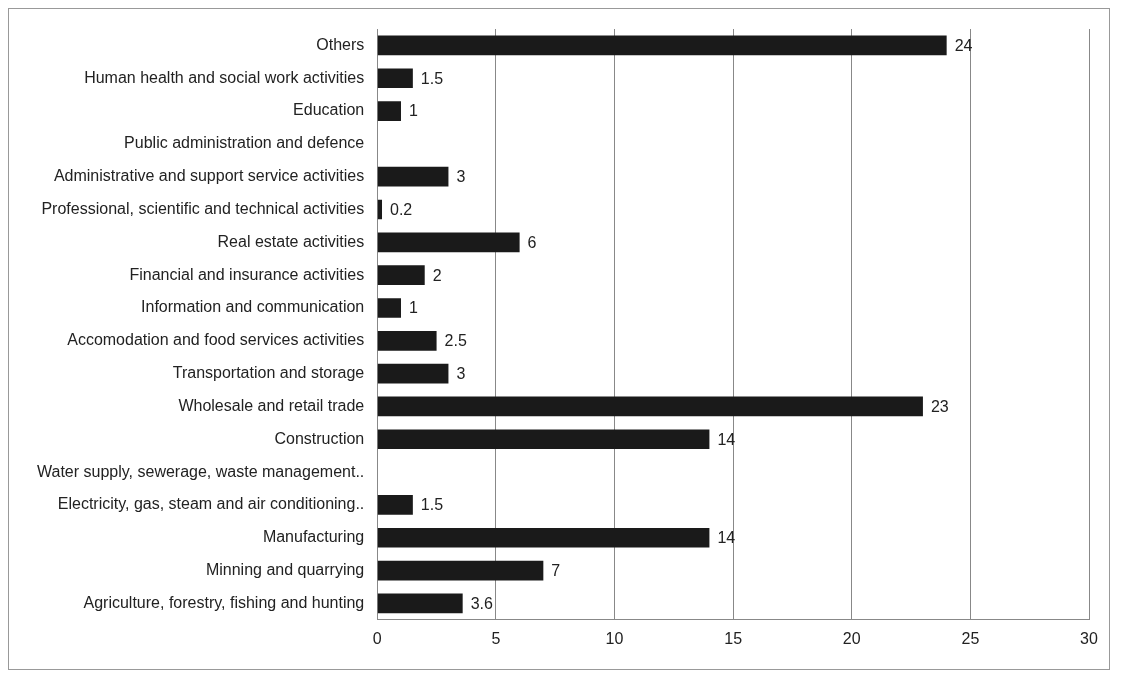 The image size is (1128, 683). What do you see at coordinates (614, 638) in the screenshot?
I see `x-tick-label: 10` at bounding box center [614, 638].